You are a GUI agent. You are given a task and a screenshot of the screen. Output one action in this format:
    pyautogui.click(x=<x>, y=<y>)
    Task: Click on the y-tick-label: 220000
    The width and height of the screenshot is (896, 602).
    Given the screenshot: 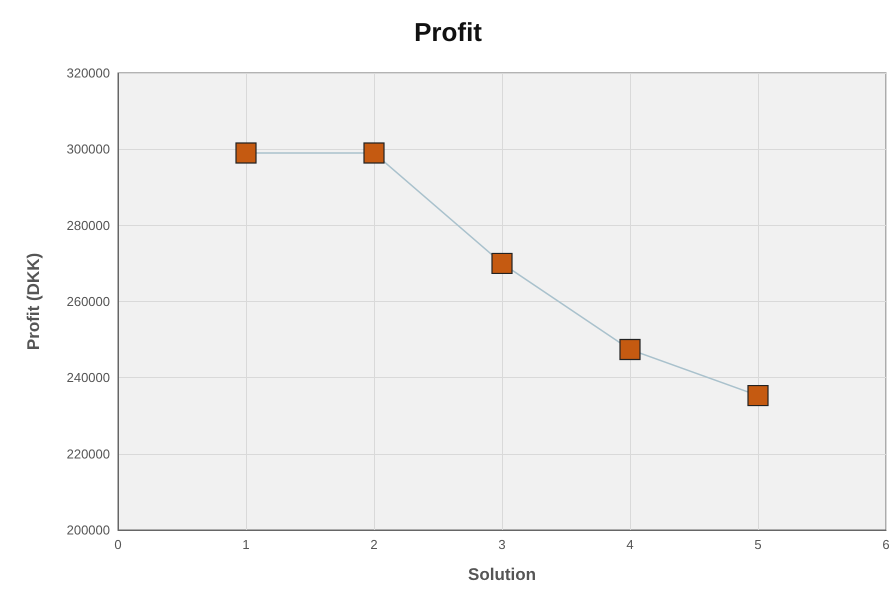 What is the action you would take?
    pyautogui.click(x=88, y=454)
    